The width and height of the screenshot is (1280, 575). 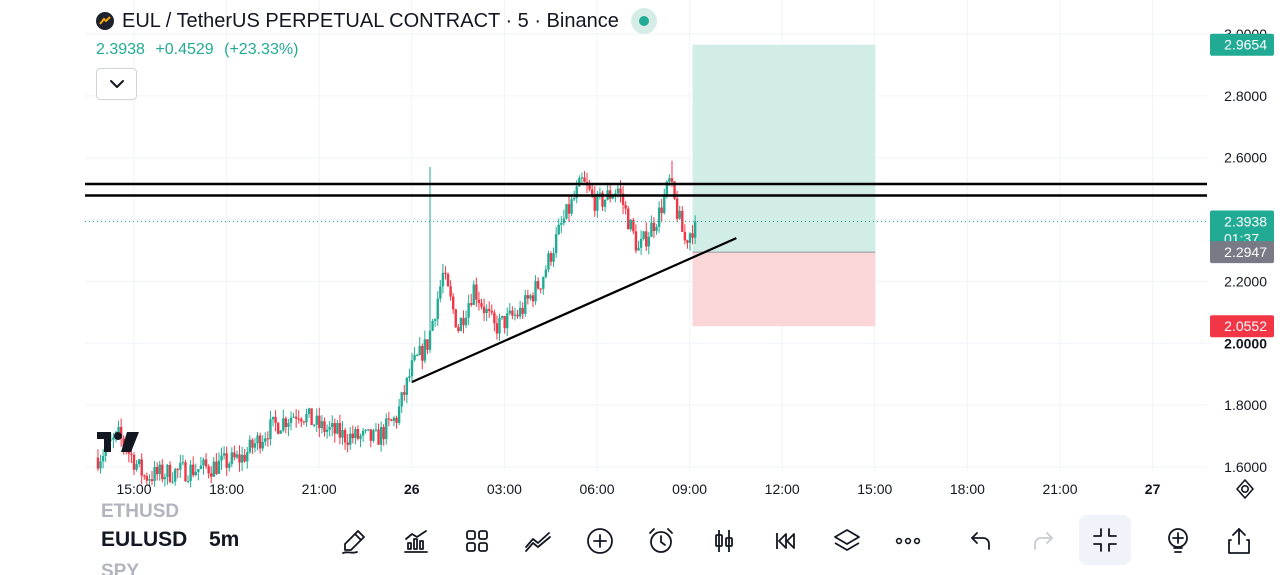 What do you see at coordinates (1245, 489) in the screenshot?
I see `chart-settings-button` at bounding box center [1245, 489].